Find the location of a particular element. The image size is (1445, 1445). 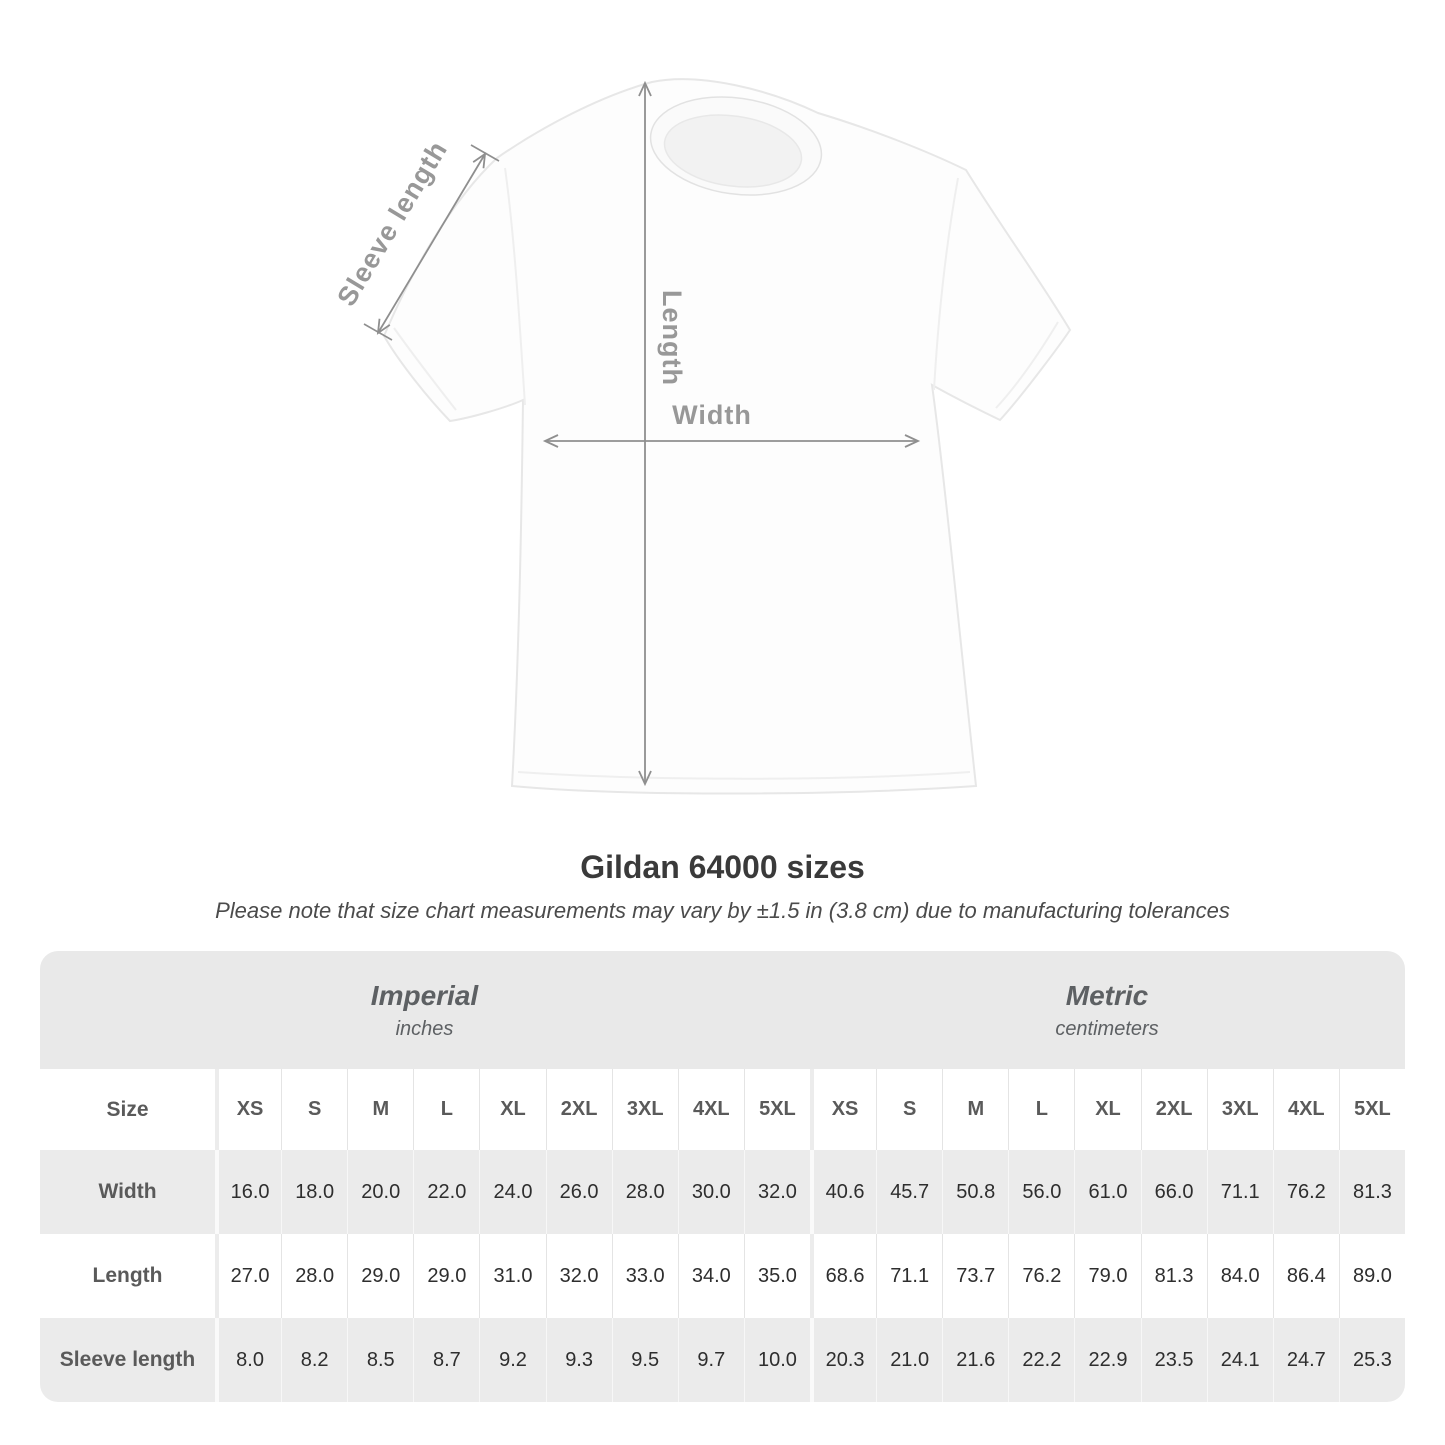

value-length-metric-xs: 68.6 is located at coordinates (843, 1276).